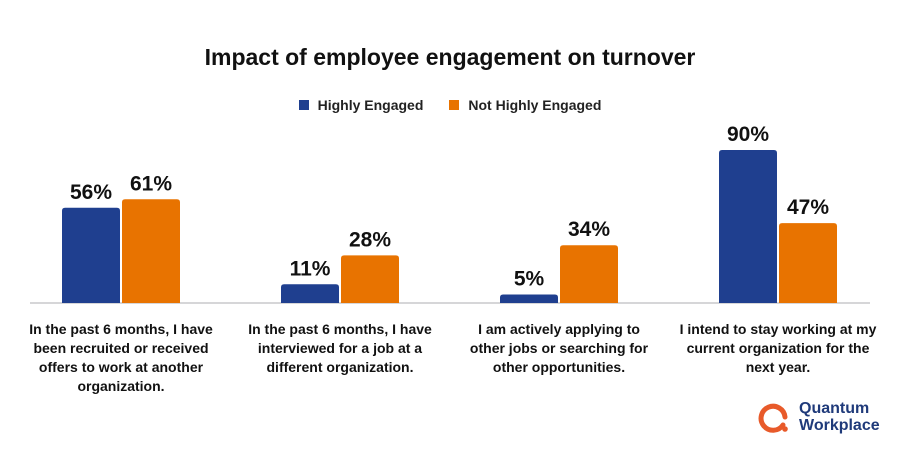 This screenshot has height=450, width=900. I want to click on data-label: 56%, so click(91, 192).